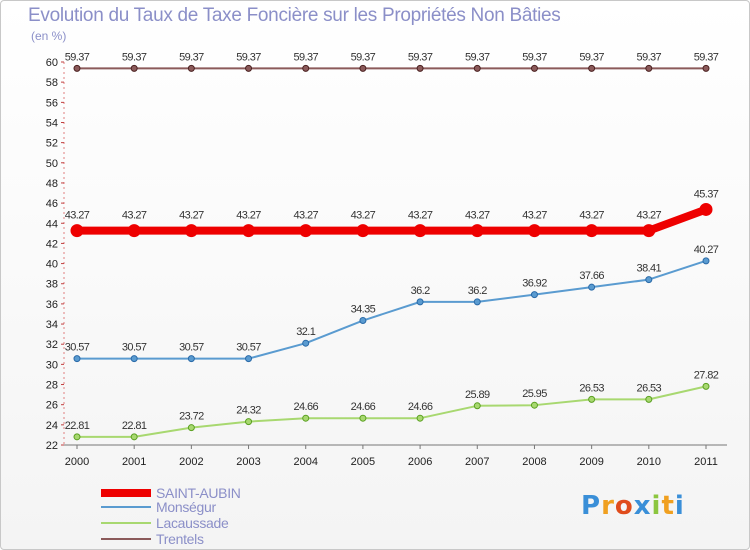  I want to click on x-tick-label: 2002, so click(191, 462).